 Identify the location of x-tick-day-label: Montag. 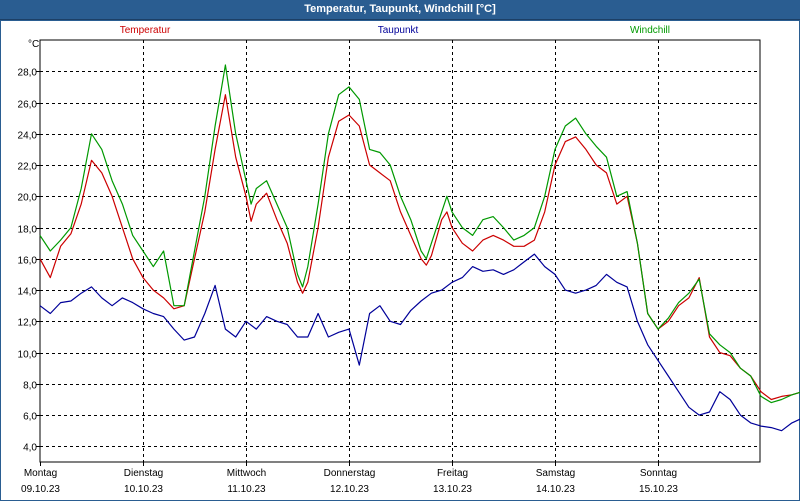
(40, 473).